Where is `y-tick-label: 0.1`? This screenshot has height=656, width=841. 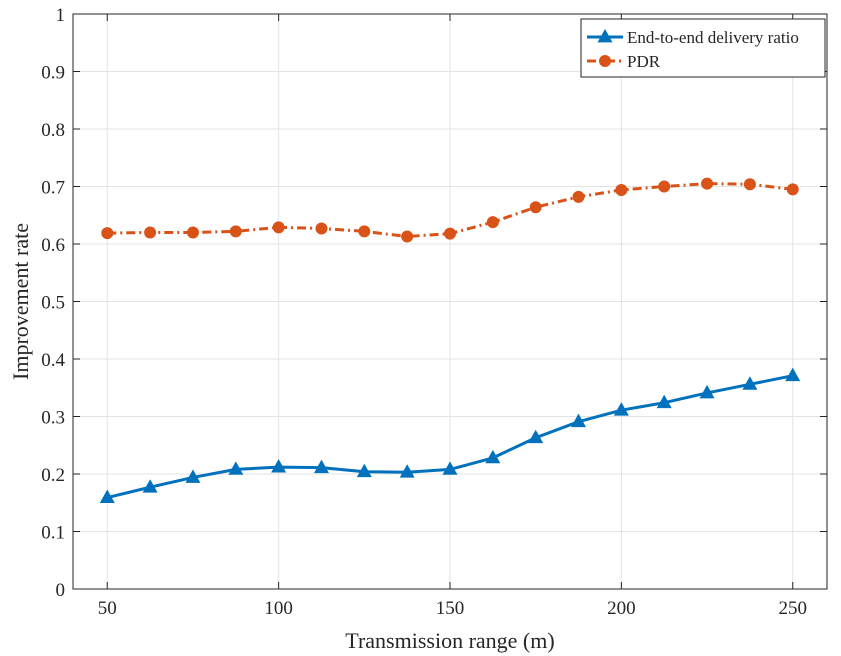
y-tick-label: 0.1 is located at coordinates (53, 533).